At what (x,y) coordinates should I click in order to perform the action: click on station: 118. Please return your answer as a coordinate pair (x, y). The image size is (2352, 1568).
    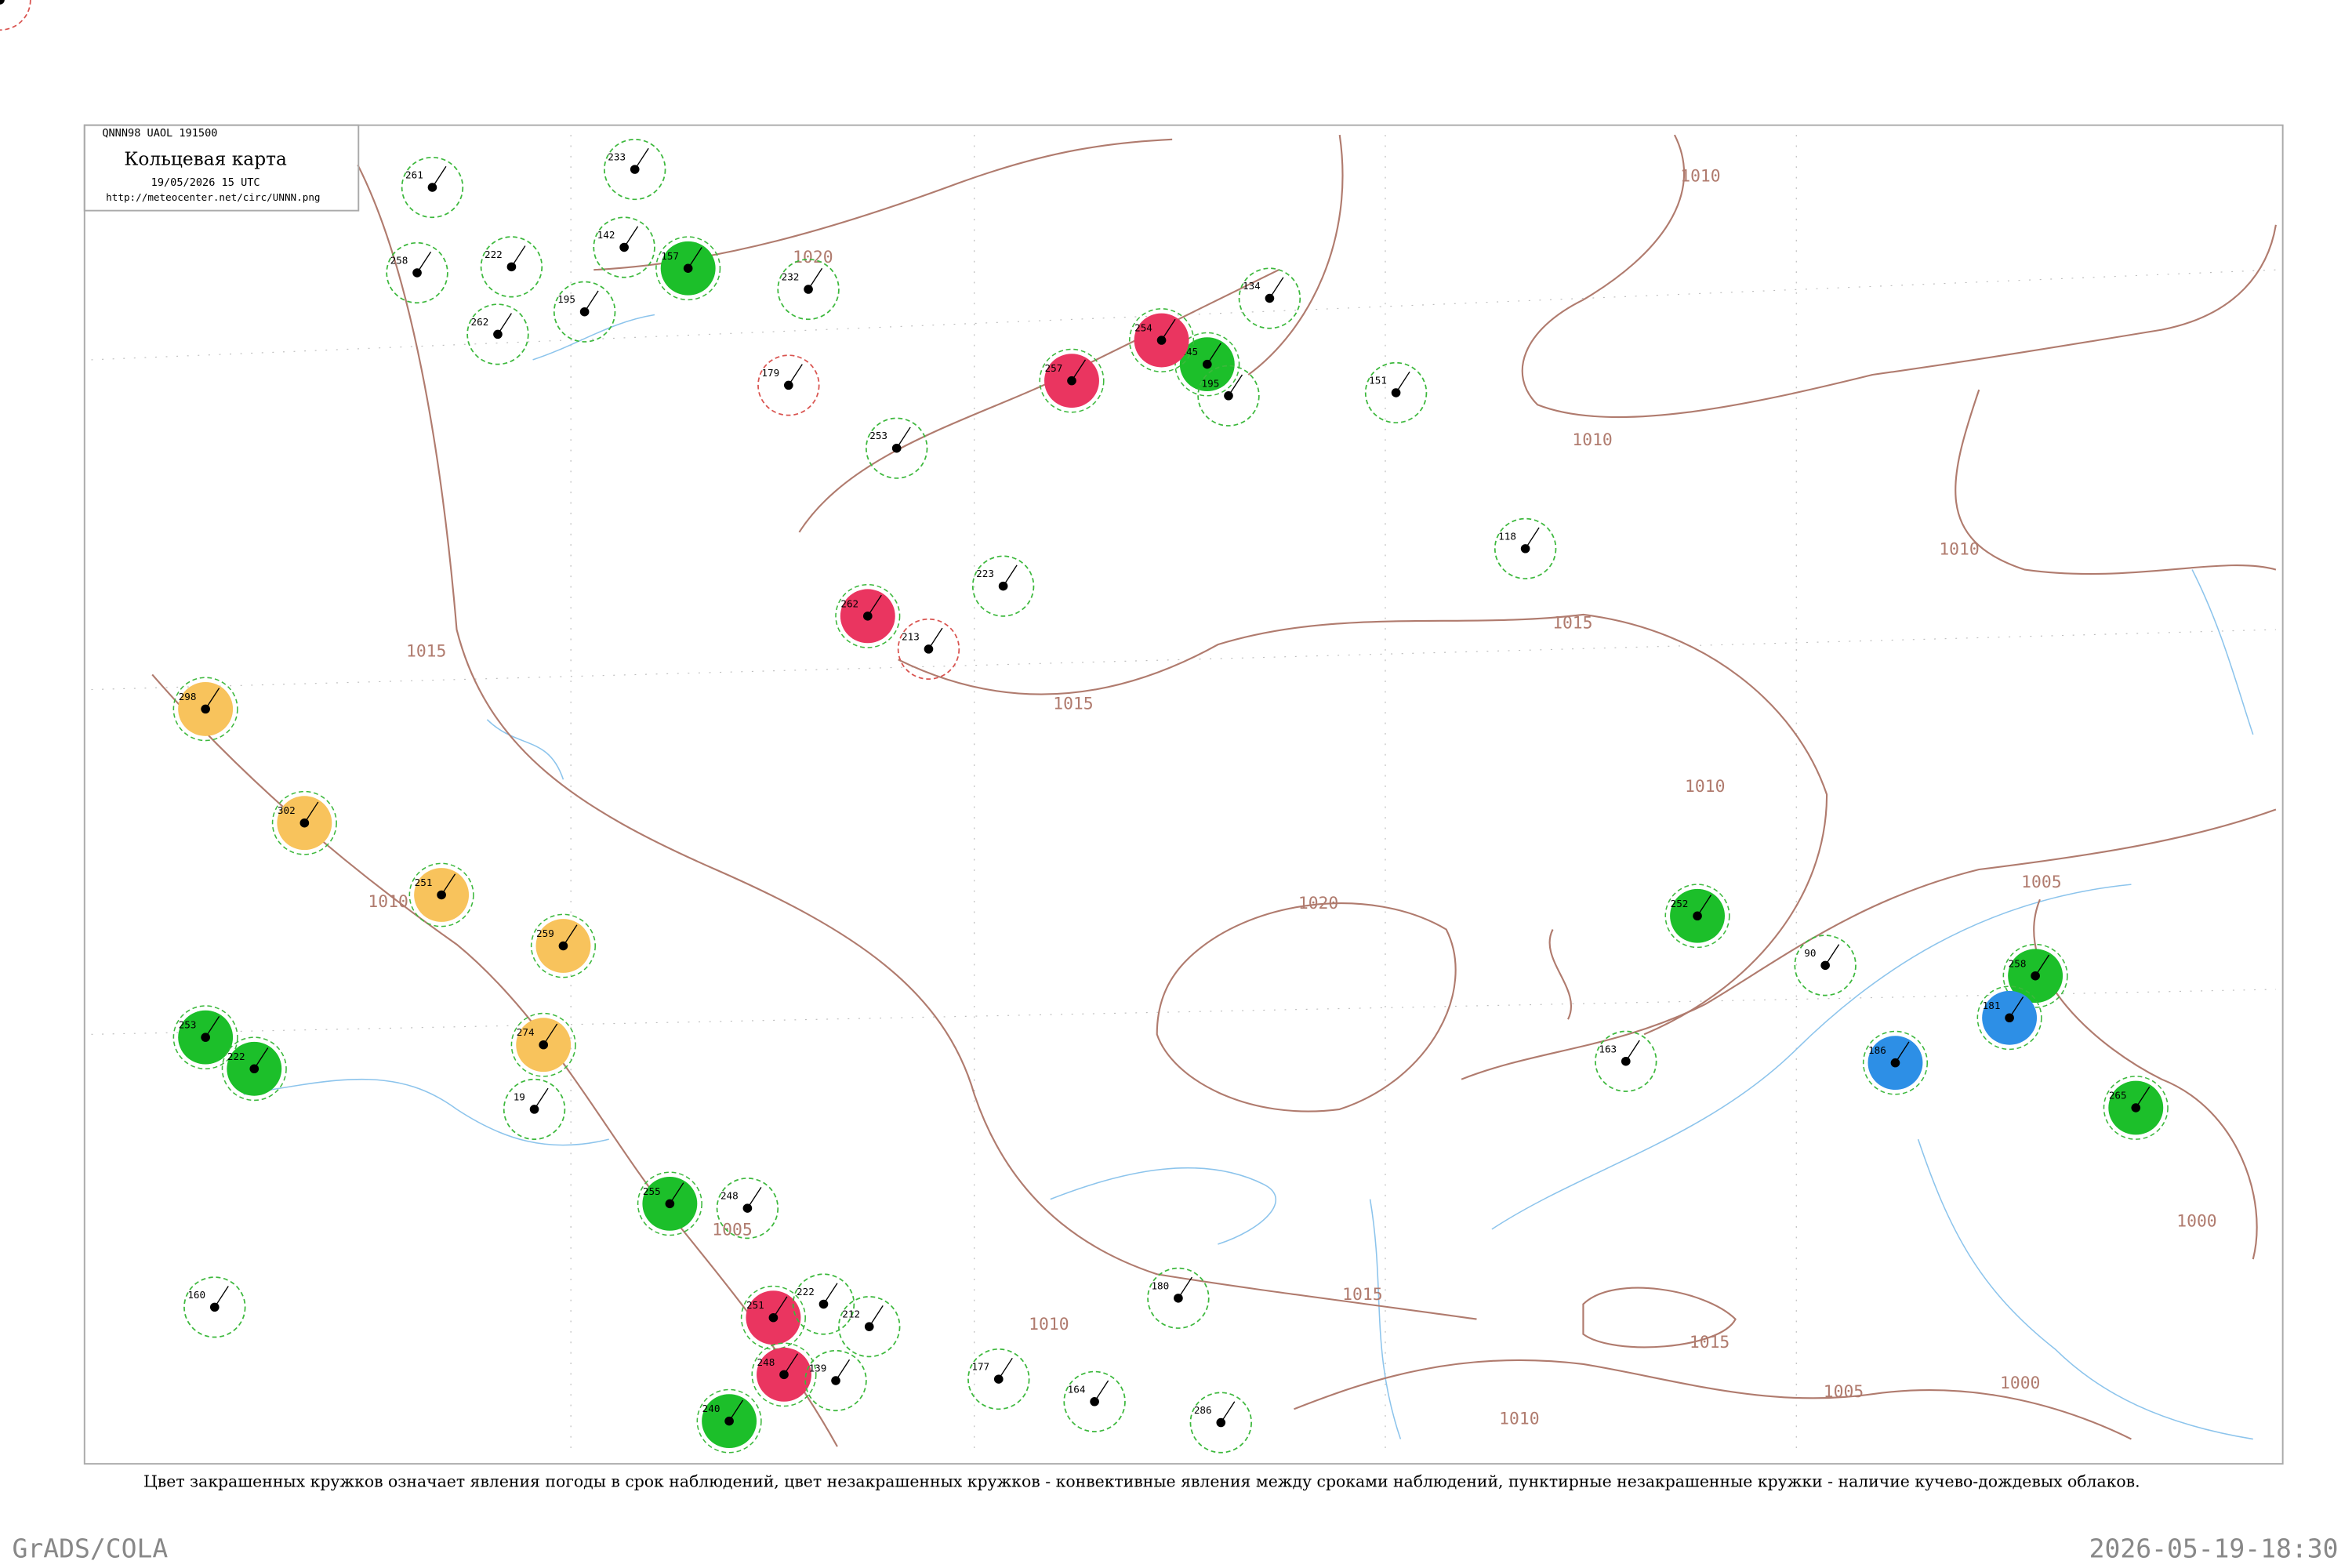
    Looking at the image, I should click on (1525, 548).